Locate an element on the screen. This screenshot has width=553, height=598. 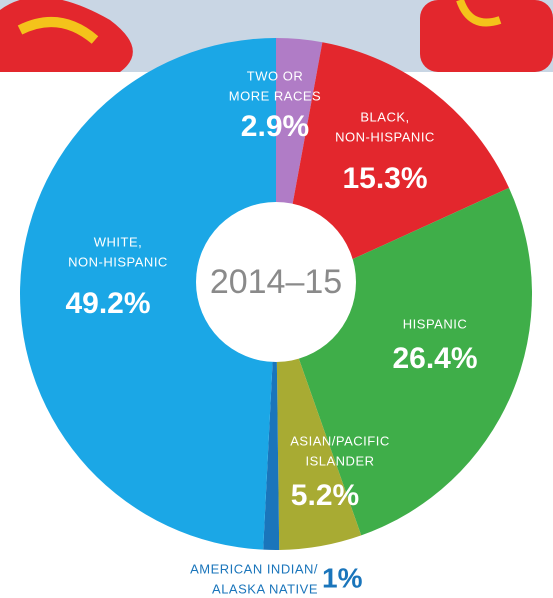
slice-label: WHITE, is located at coordinates (118, 241).